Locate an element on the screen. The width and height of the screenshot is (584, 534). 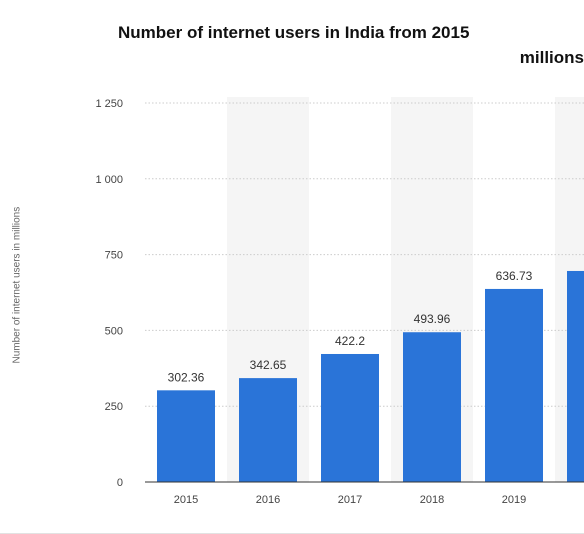
bar-2017 is located at coordinates (350, 417).